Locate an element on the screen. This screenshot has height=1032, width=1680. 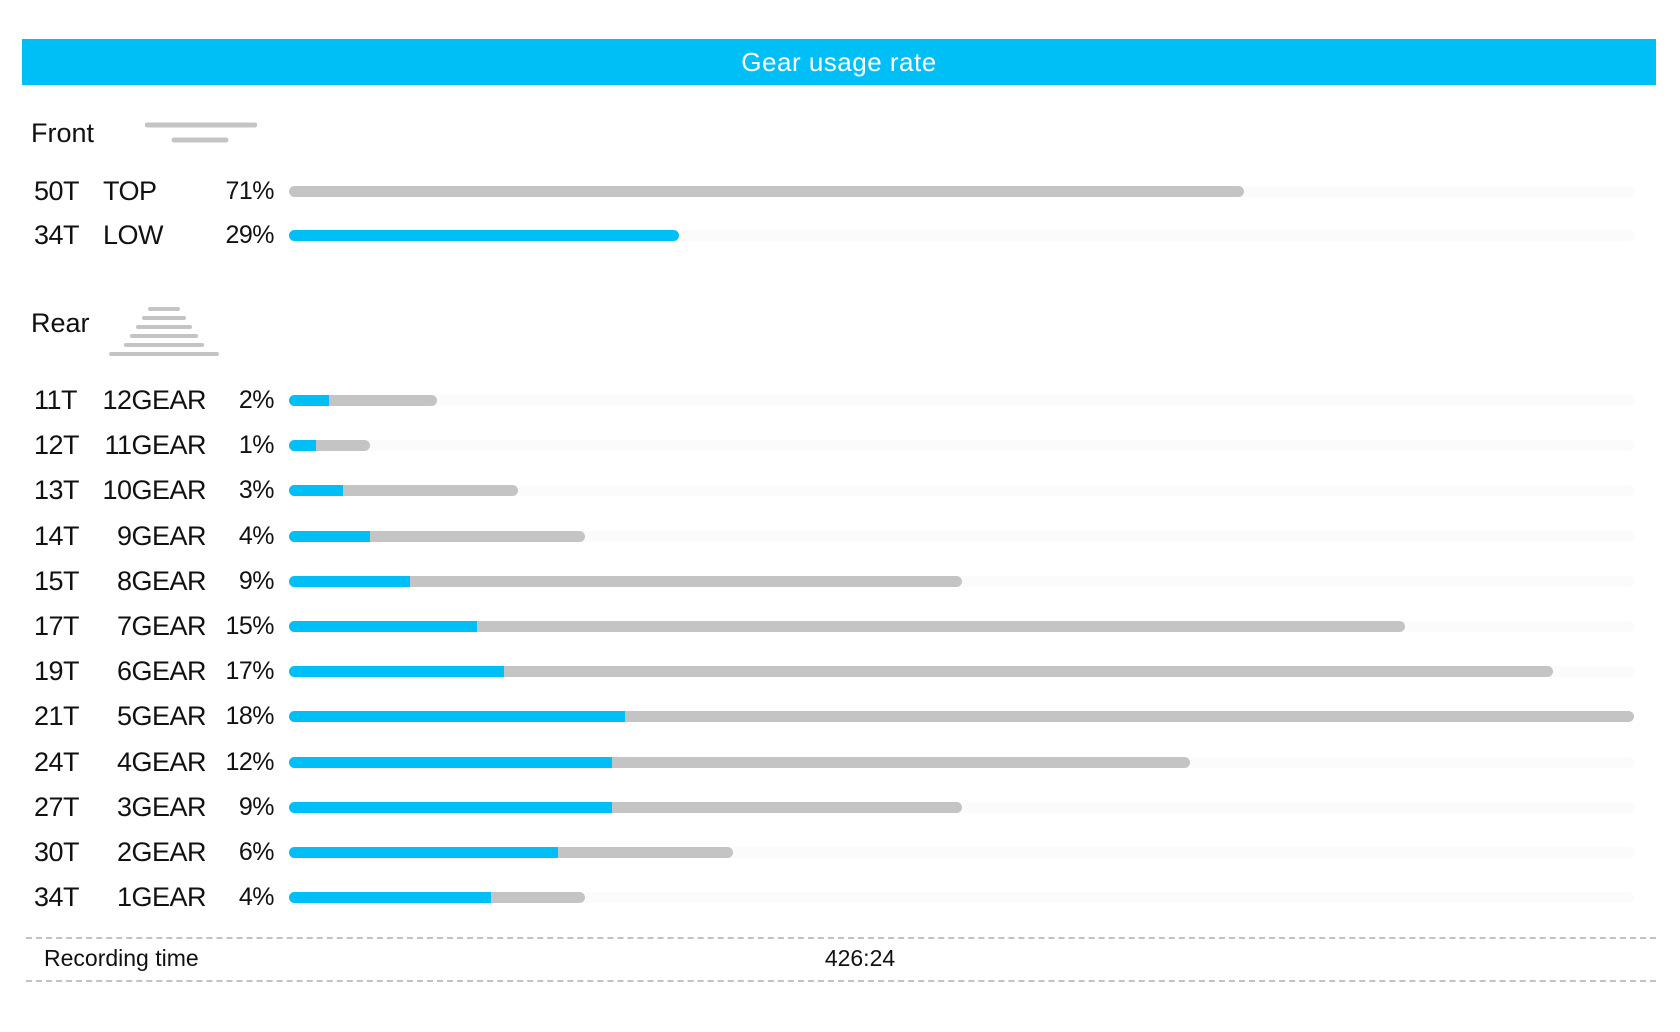
percent-label: 1% is located at coordinates (256, 445).